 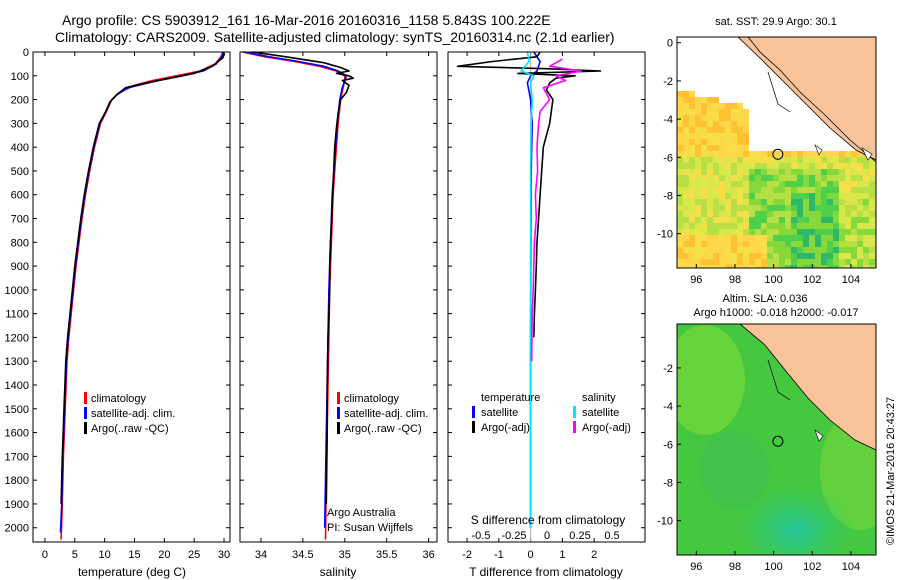 What do you see at coordinates (546, 536) in the screenshot?
I see `s-difference-tick-labels: -0.5 -0.25 0 0.25 0.5` at bounding box center [546, 536].